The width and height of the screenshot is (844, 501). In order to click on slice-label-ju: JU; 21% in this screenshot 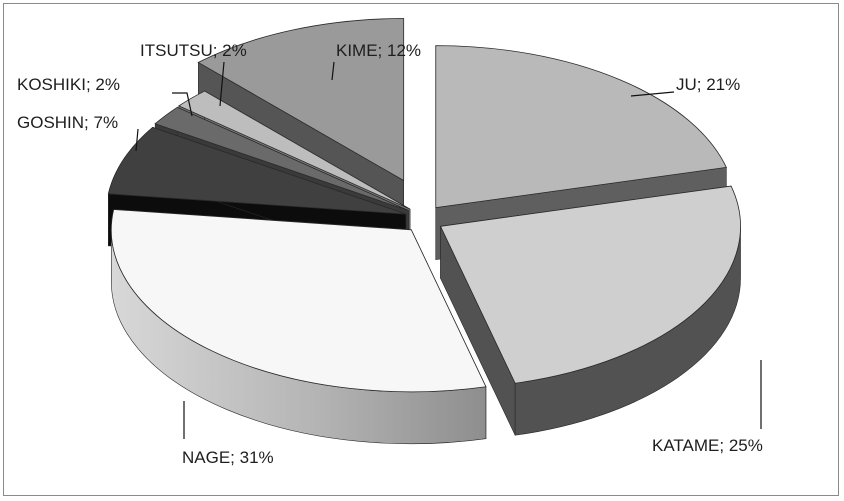, I will do `click(708, 84)`.